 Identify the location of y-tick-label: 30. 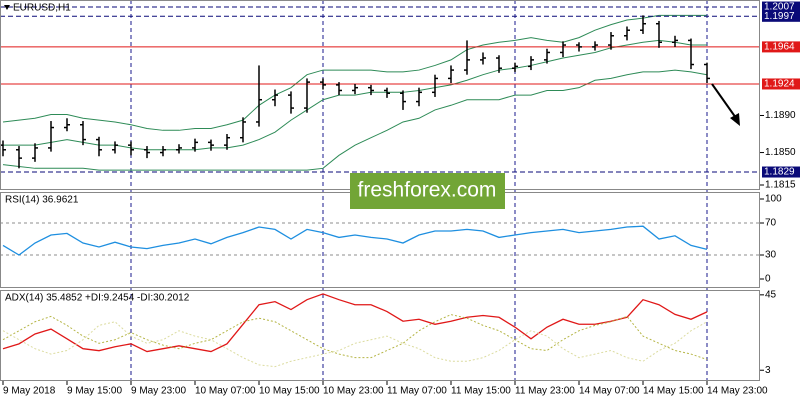
(771, 255).